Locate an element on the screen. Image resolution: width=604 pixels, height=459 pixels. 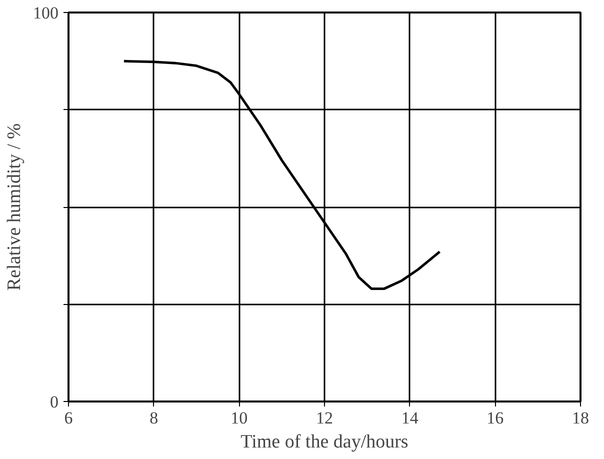
x-tick-label: 6 is located at coordinates (68, 418).